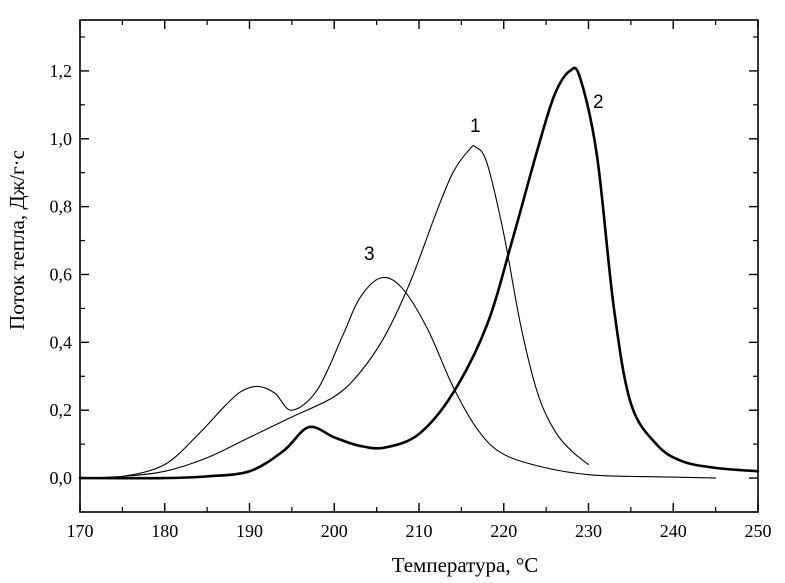 This screenshot has width=785, height=583. Describe the element at coordinates (61, 139) in the screenshot. I see `y-tick-label: 1,0` at that location.